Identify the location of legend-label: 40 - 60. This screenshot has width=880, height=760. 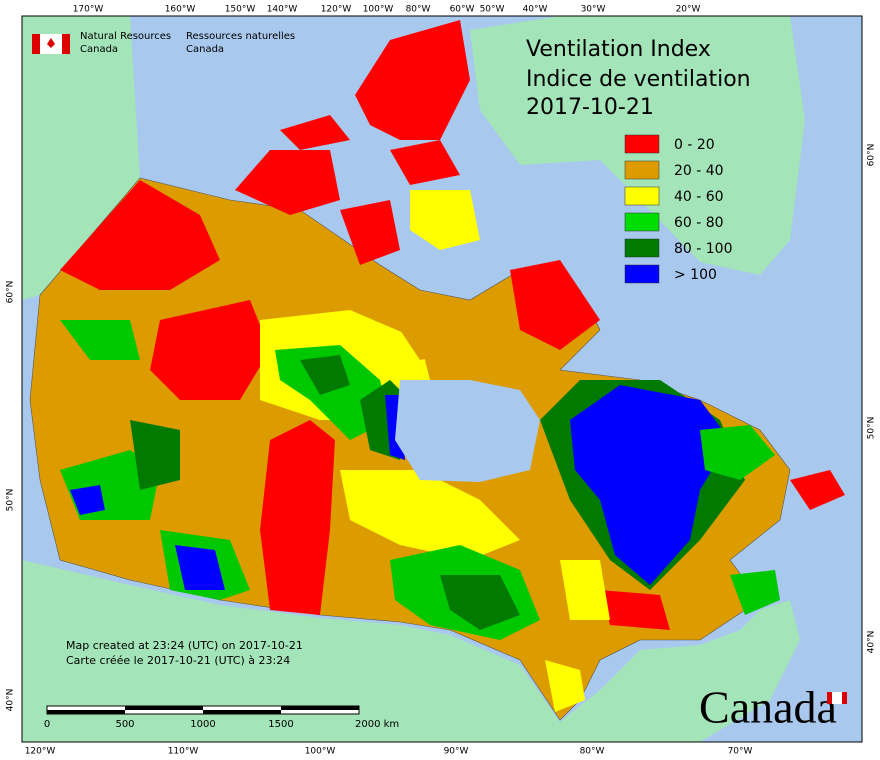
(699, 197).